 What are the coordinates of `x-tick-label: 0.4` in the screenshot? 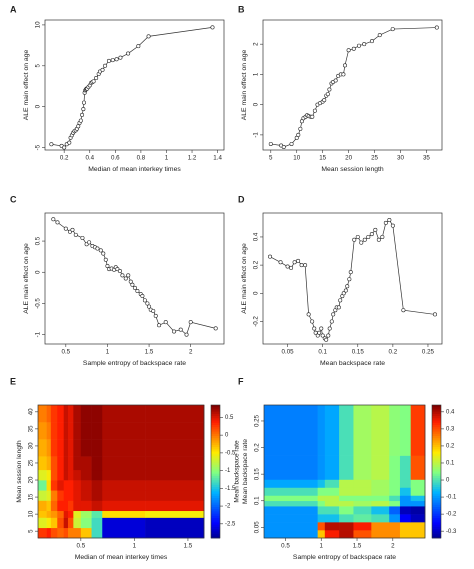 It's located at (89, 158).